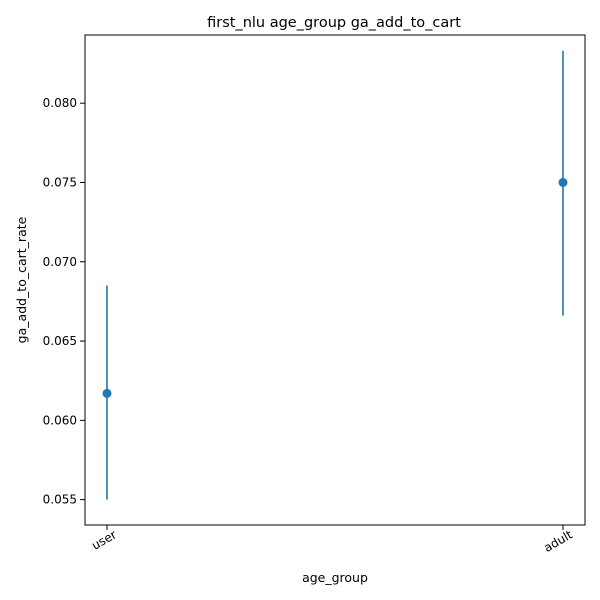 This screenshot has height=600, width=600. I want to click on y-tick-label: 0.075, so click(60, 182).